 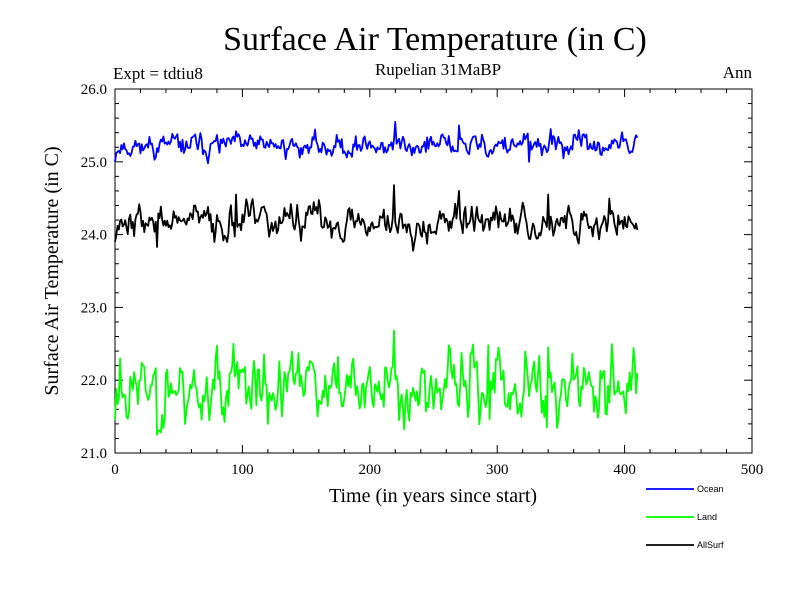 What do you see at coordinates (94, 454) in the screenshot?
I see `y-tick-label: 21.0` at bounding box center [94, 454].